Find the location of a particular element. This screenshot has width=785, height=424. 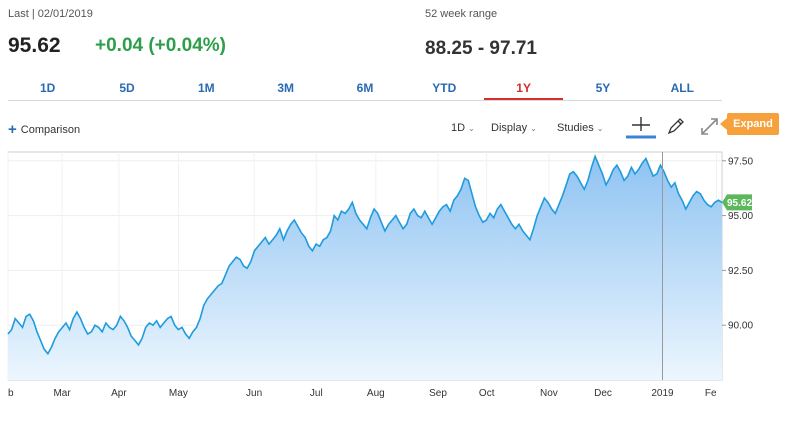

draw-tool is located at coordinates (678, 127).